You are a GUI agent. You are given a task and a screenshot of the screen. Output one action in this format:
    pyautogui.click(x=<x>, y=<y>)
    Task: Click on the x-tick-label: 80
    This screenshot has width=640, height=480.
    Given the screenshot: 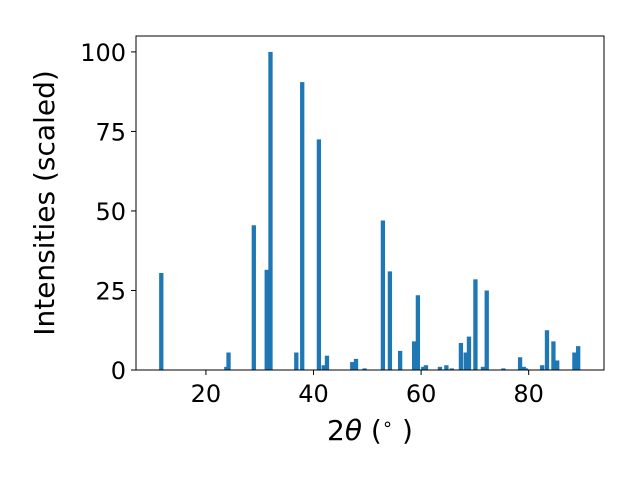 What is the action you would take?
    pyautogui.click(x=528, y=394)
    